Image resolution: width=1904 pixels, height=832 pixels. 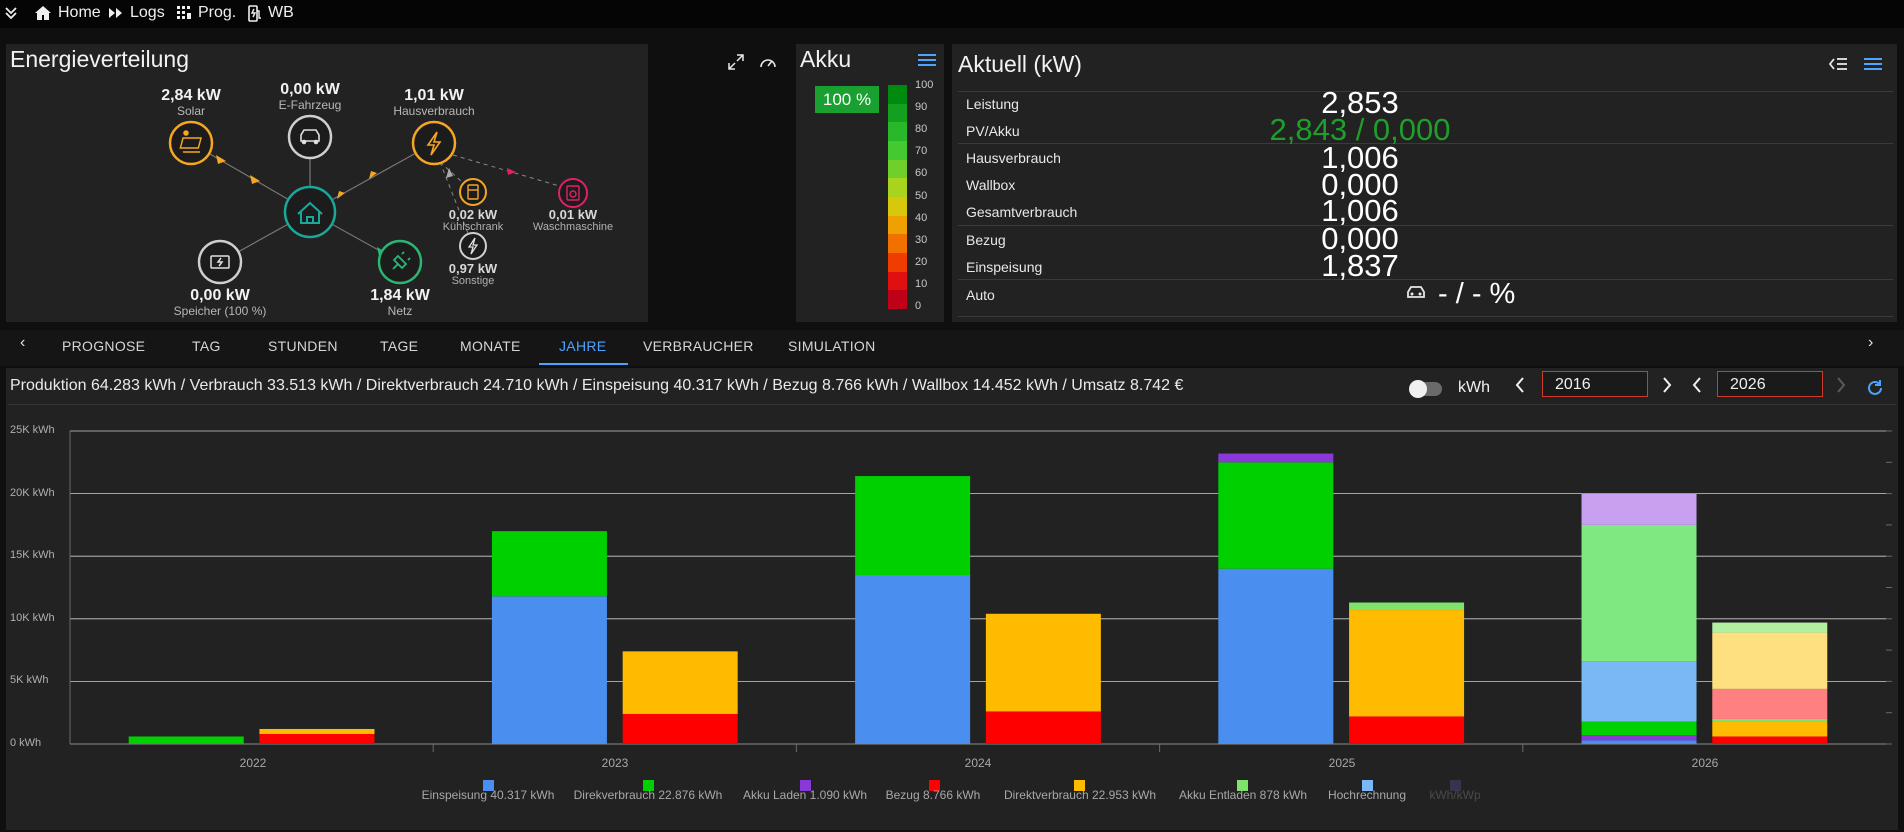 I want to click on legend-label: Akku Laden 1.090 kWh, so click(x=805, y=795).